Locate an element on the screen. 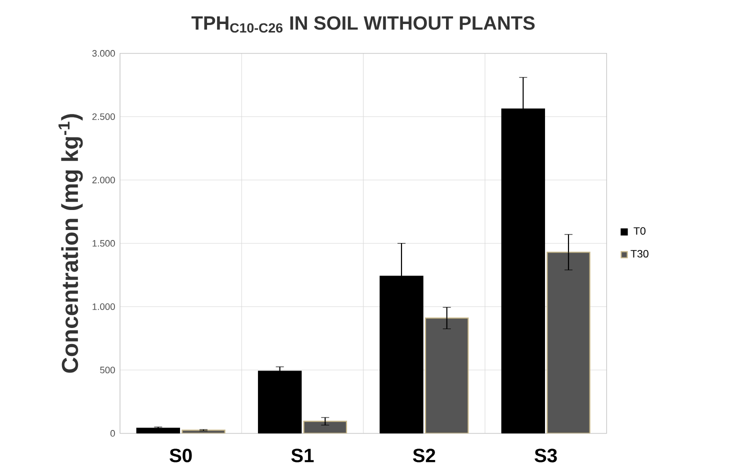 This screenshot has height=476, width=729. legend-label: T0 is located at coordinates (640, 231).